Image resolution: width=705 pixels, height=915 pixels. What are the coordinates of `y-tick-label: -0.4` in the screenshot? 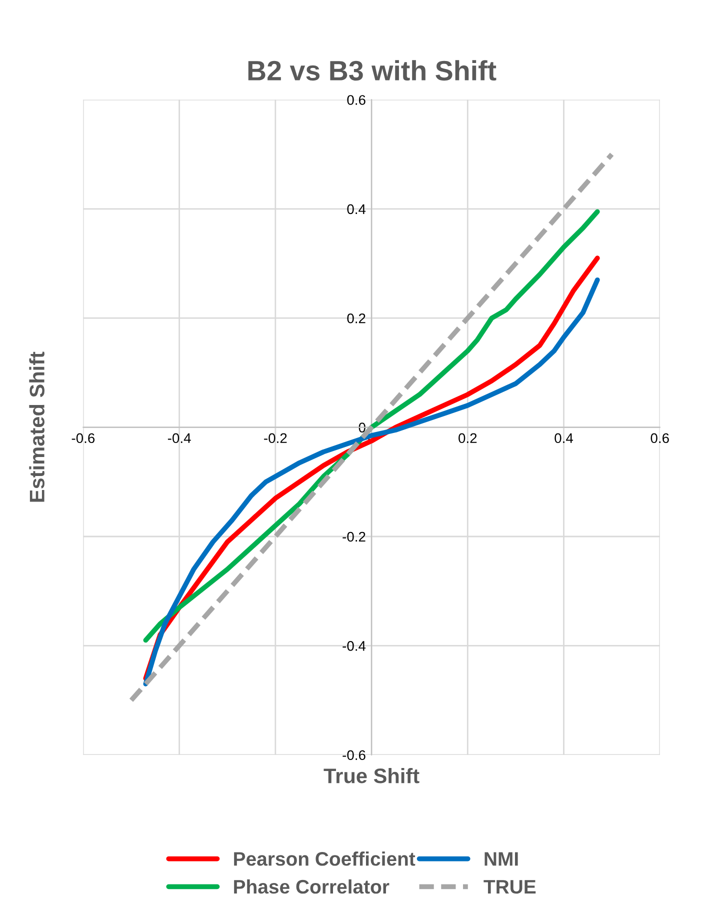 It's located at (354, 646).